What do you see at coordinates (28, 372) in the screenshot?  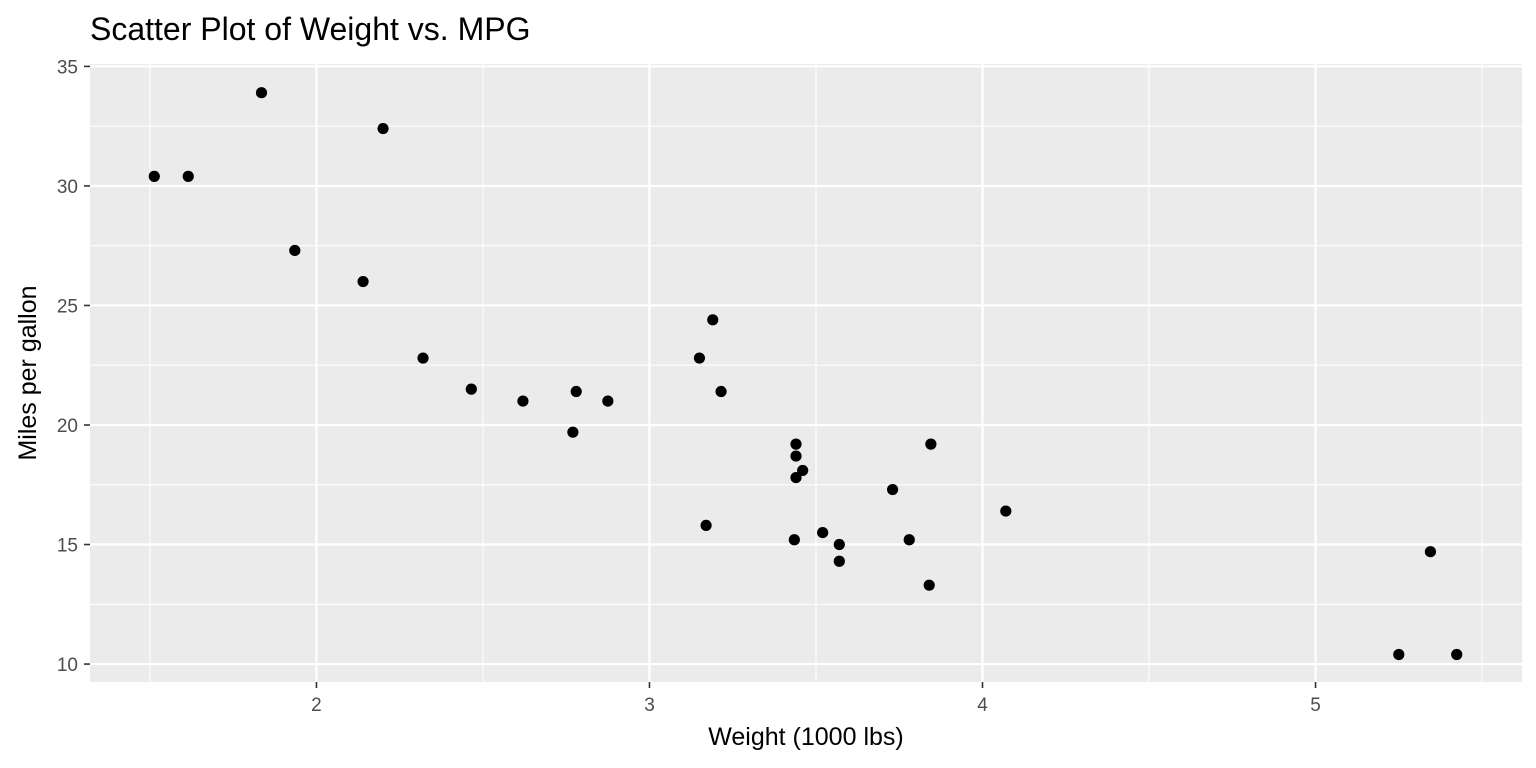 I see `y-axis-title: Miles per gallon` at bounding box center [28, 372].